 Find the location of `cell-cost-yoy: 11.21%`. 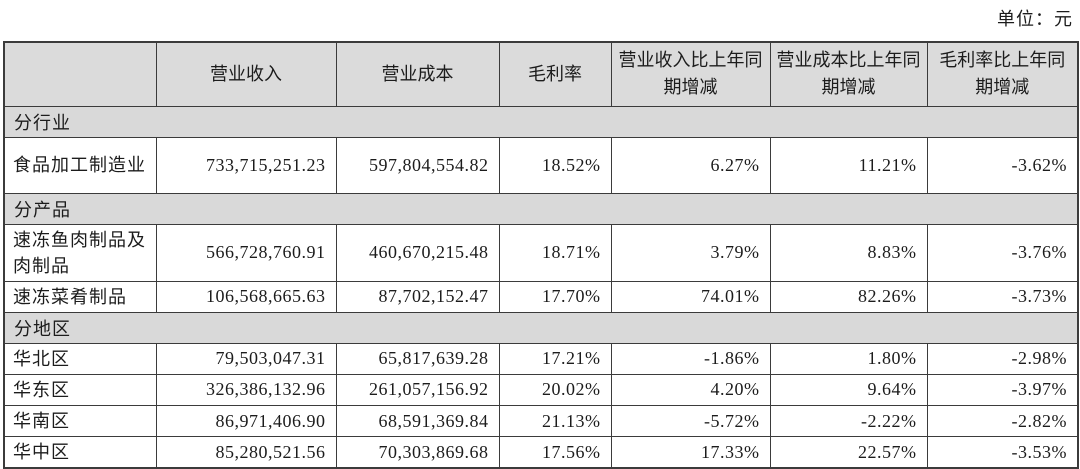

cell-cost-yoy: 11.21% is located at coordinates (848, 165).